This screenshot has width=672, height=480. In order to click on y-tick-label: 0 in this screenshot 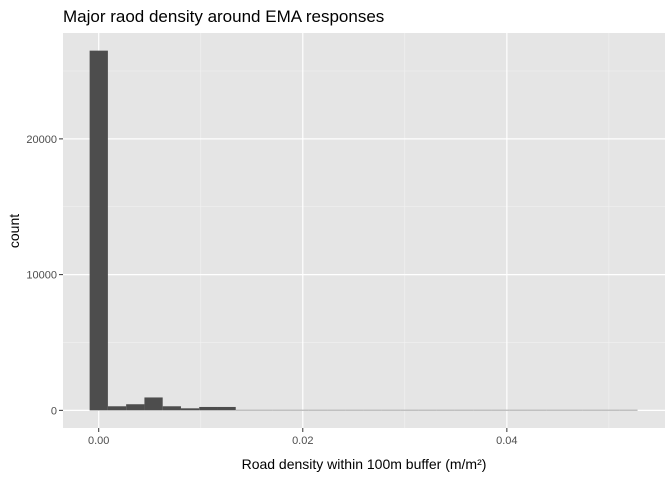, I will do `click(54, 411)`.